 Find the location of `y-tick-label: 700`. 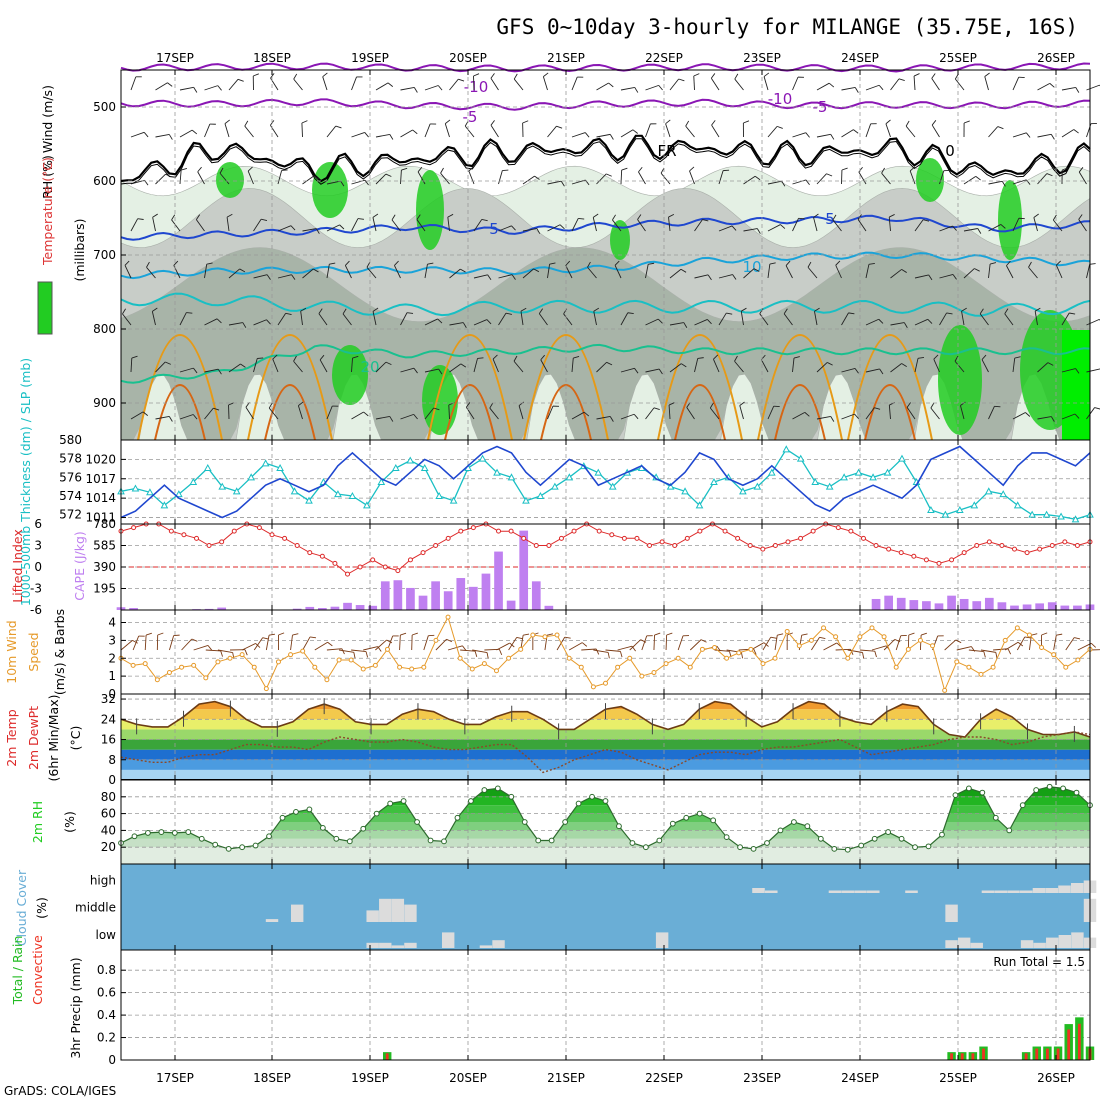

y-tick-label: 700 is located at coordinates (104, 255).